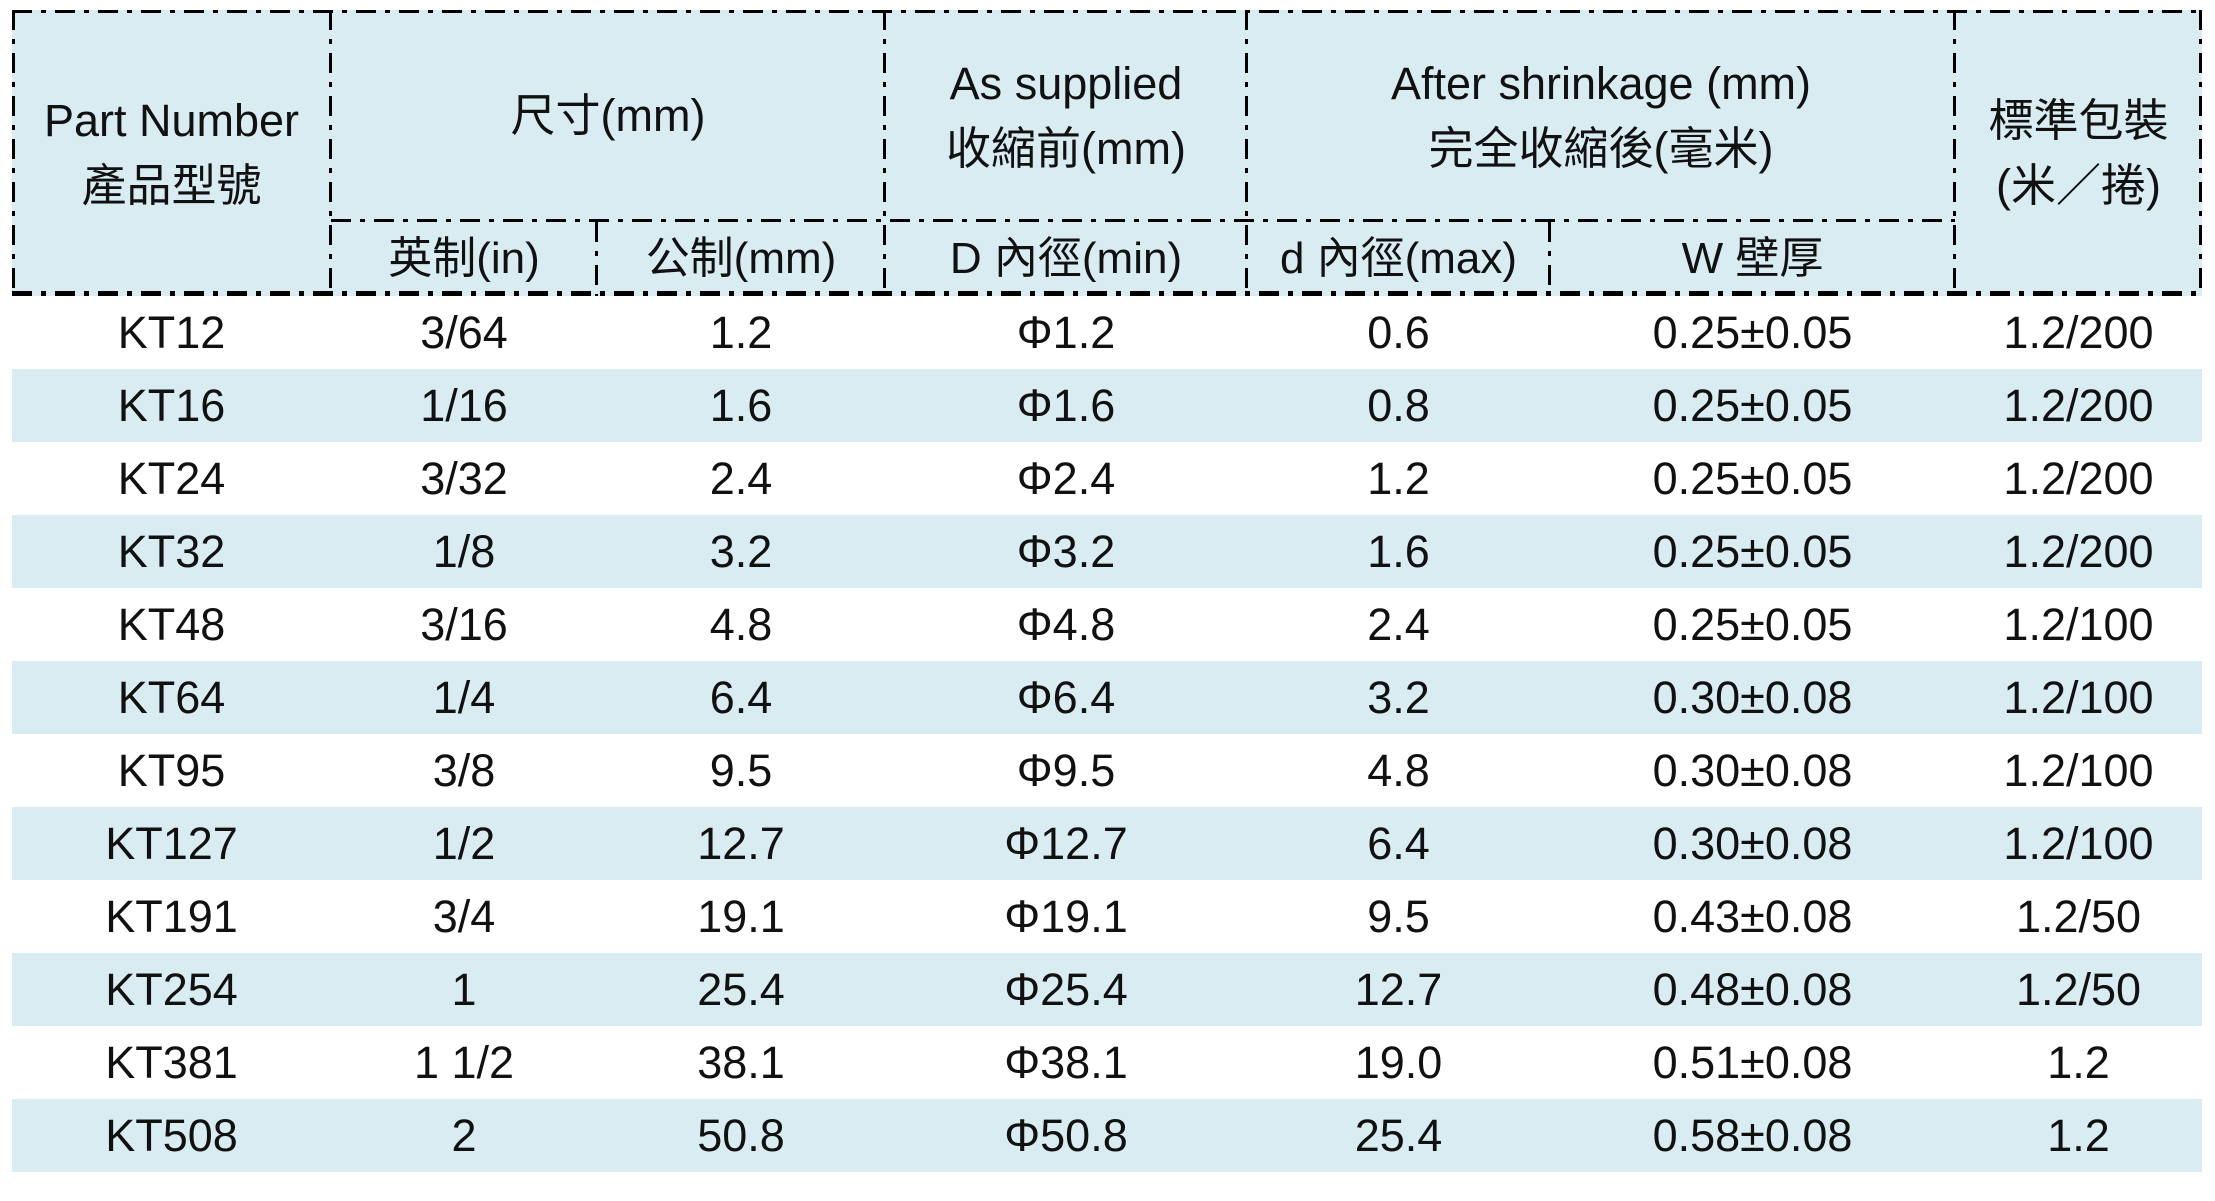 The width and height of the screenshot is (2215, 1201). Describe the element at coordinates (1066, 332) in the screenshot. I see `table-cell: Φ1.2` at that location.